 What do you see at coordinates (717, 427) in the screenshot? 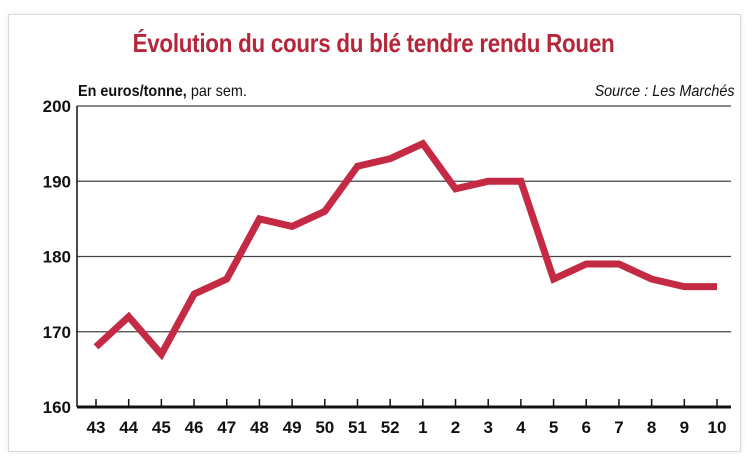
I see `x-tick-label: 10` at bounding box center [717, 427].